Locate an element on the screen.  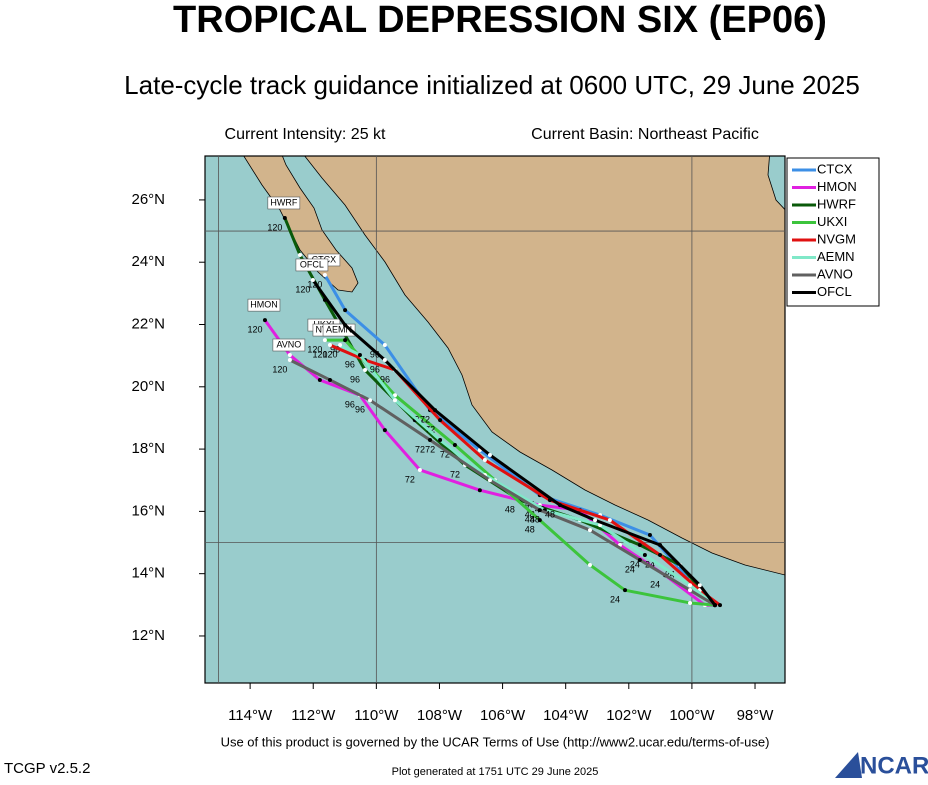
logo: NCAR is located at coordinates (894, 765).